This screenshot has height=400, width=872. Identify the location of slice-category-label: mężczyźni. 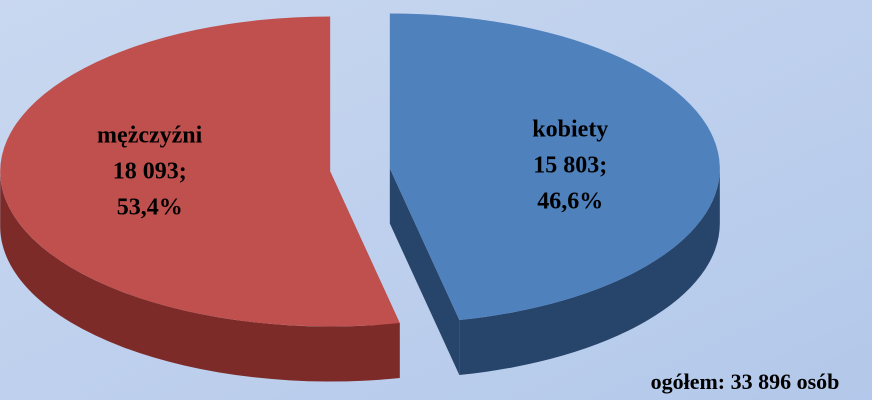
(150, 136).